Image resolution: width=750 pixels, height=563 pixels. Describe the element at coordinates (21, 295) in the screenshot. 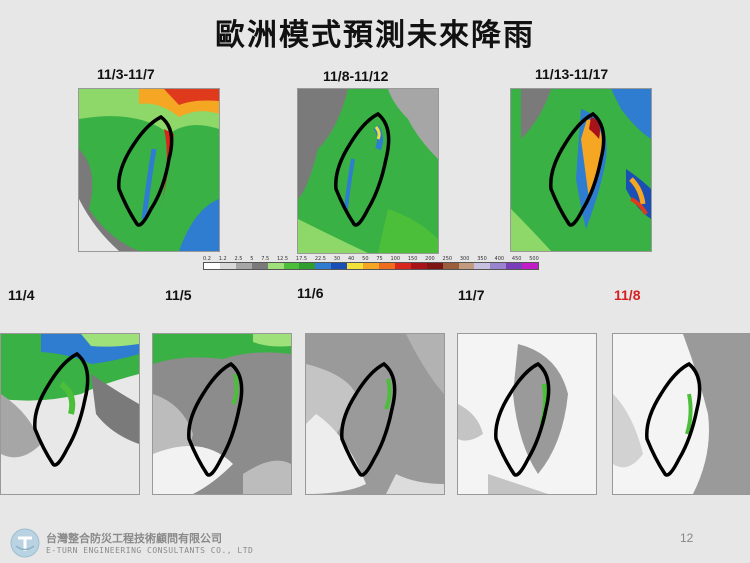

I see `day-label-11-4: 11/4` at that location.